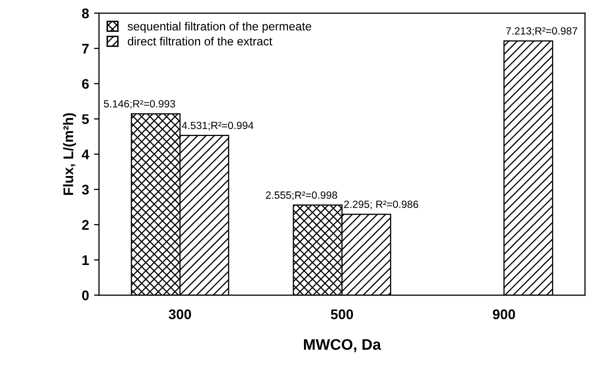 The width and height of the screenshot is (600, 376). Describe the element at coordinates (85, 260) in the screenshot. I see `y-tick-label: 1` at that location.